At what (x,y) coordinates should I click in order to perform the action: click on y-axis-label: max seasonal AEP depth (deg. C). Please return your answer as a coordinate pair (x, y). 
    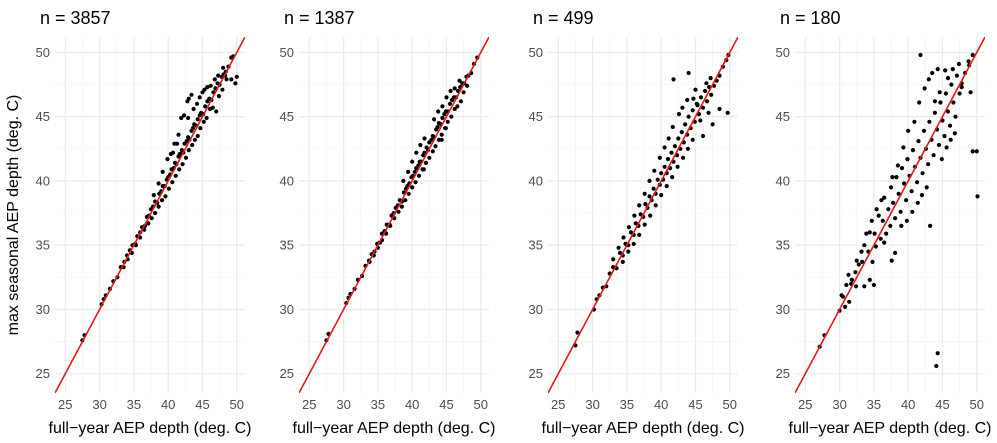
    Looking at the image, I should click on (13, 215).